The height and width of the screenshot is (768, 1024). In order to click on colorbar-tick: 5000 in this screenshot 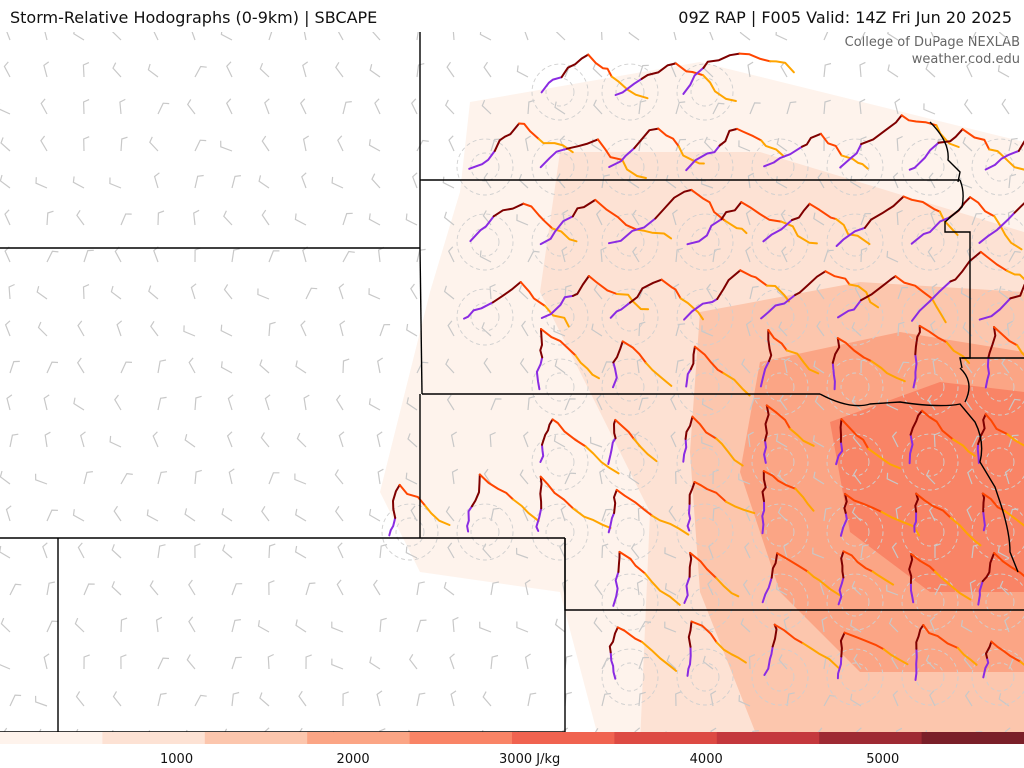, I will do `click(883, 759)`.